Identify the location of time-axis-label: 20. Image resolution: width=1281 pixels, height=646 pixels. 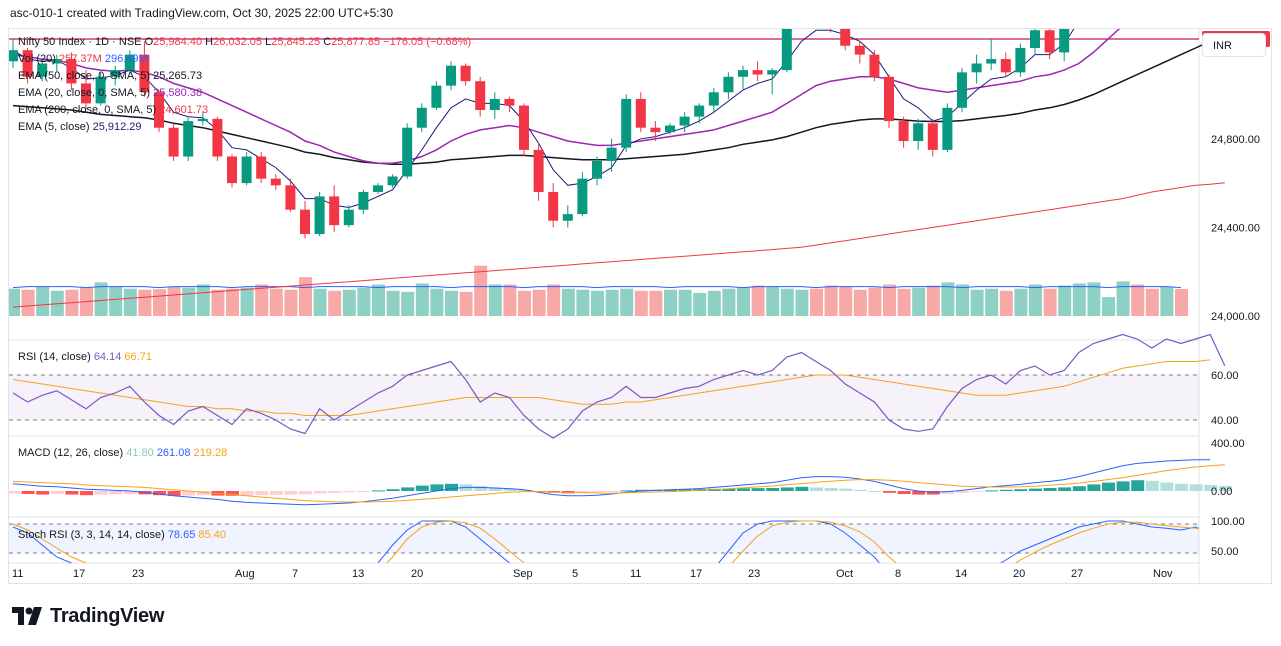
(1019, 574).